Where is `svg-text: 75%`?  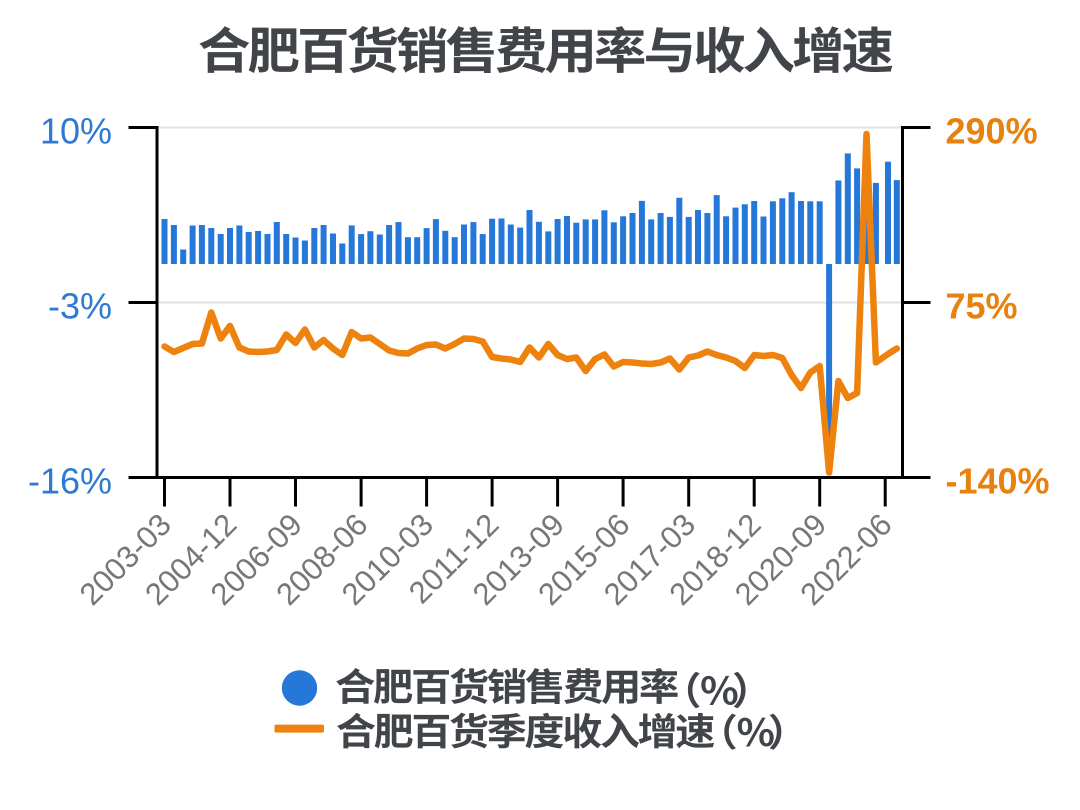 svg-text: 75% is located at coordinates (982, 306).